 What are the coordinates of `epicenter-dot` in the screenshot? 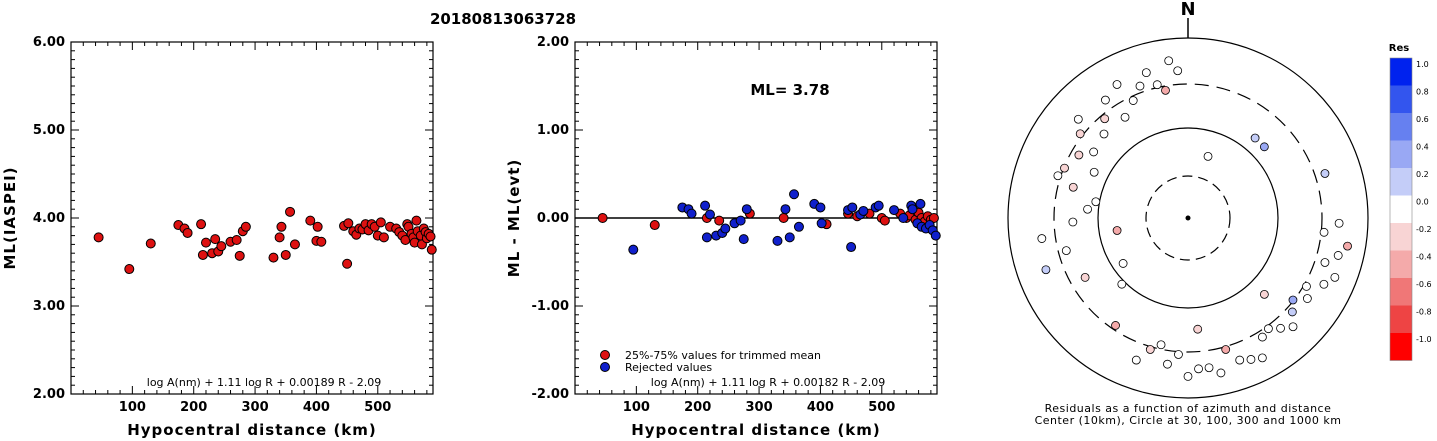 It's located at (1188, 218).